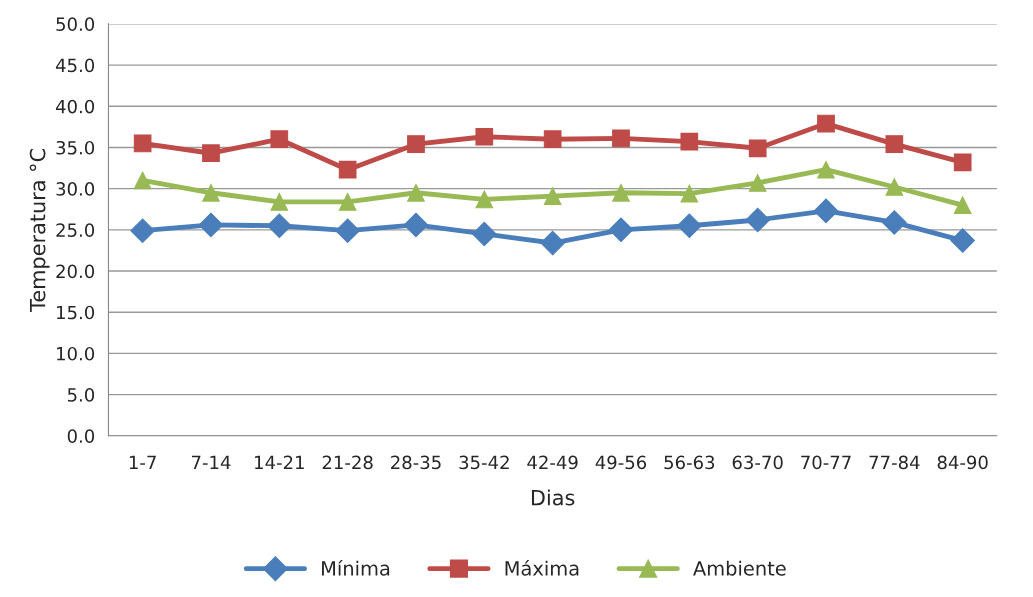 The width and height of the screenshot is (1033, 597). I want to click on x-tick-label: 28-35, so click(416, 462).